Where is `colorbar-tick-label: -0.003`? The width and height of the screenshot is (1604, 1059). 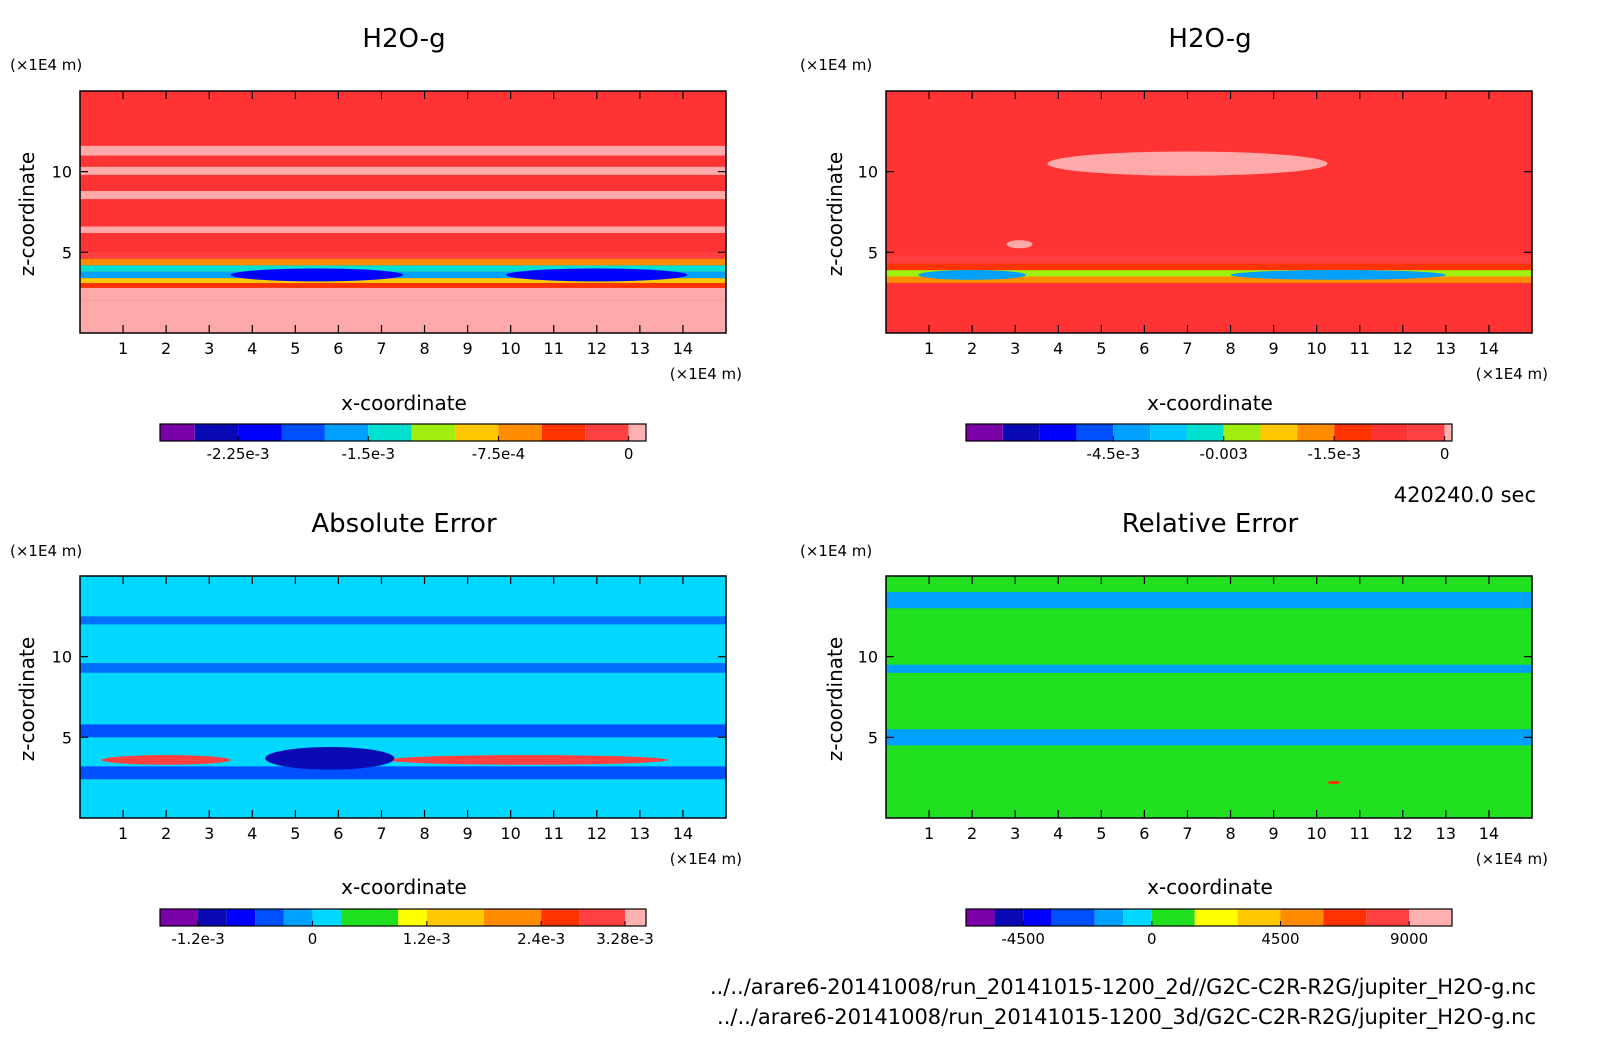 colorbar-tick-label: -0.003 is located at coordinates (1224, 454).